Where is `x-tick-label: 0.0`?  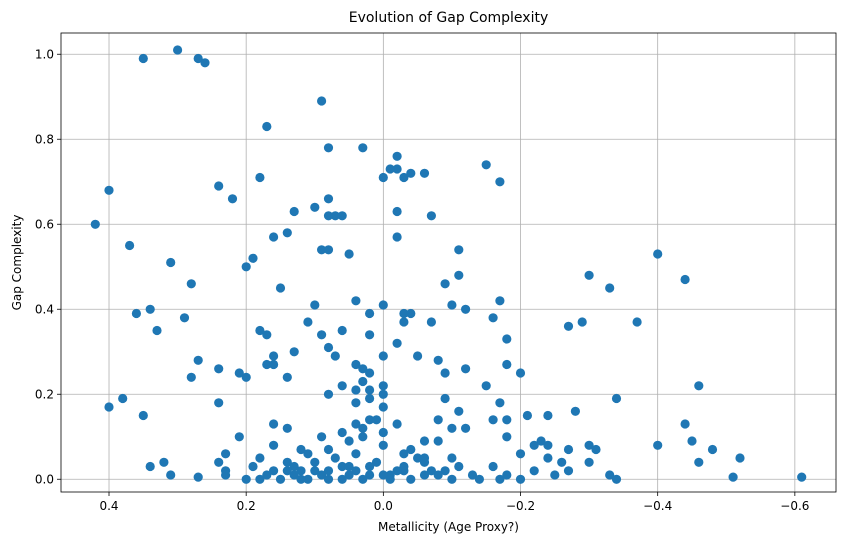
x-tick-label: 0.0 is located at coordinates (383, 506).